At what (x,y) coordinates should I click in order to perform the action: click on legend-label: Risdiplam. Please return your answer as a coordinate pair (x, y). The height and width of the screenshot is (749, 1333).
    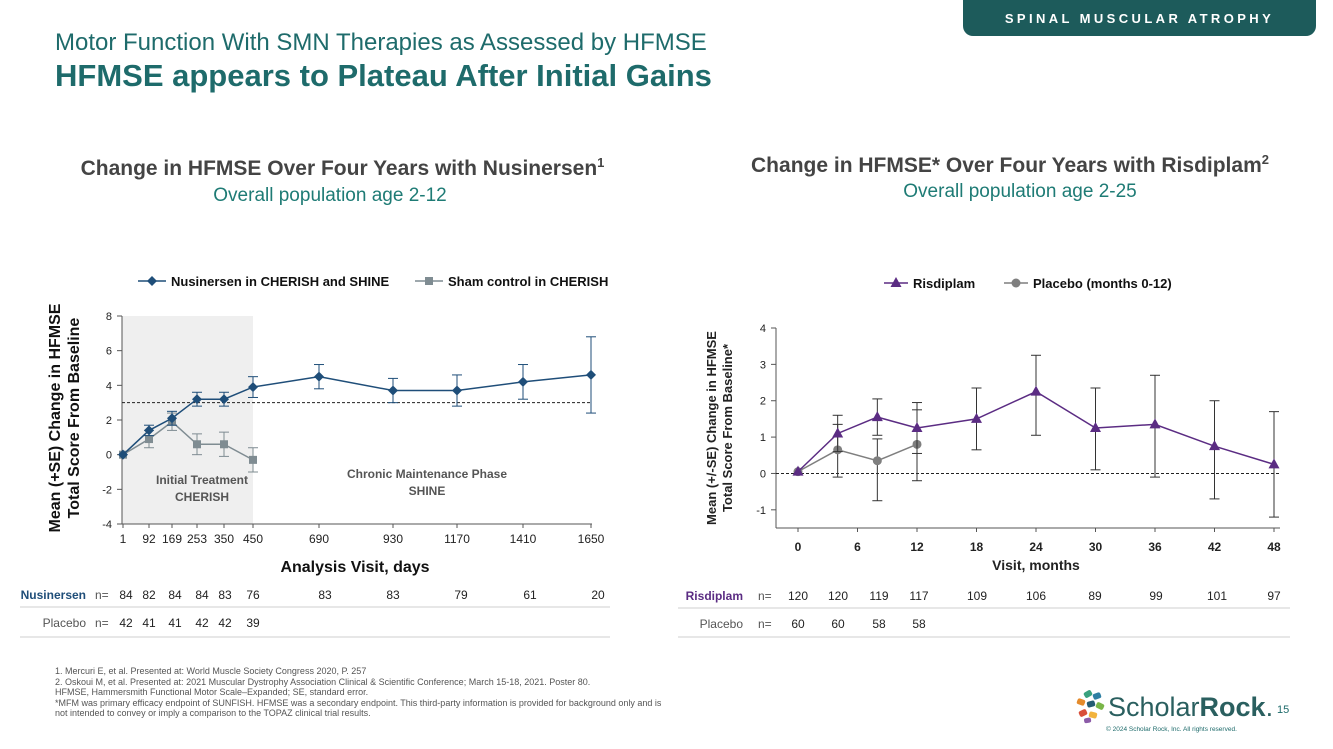
    Looking at the image, I should click on (944, 283).